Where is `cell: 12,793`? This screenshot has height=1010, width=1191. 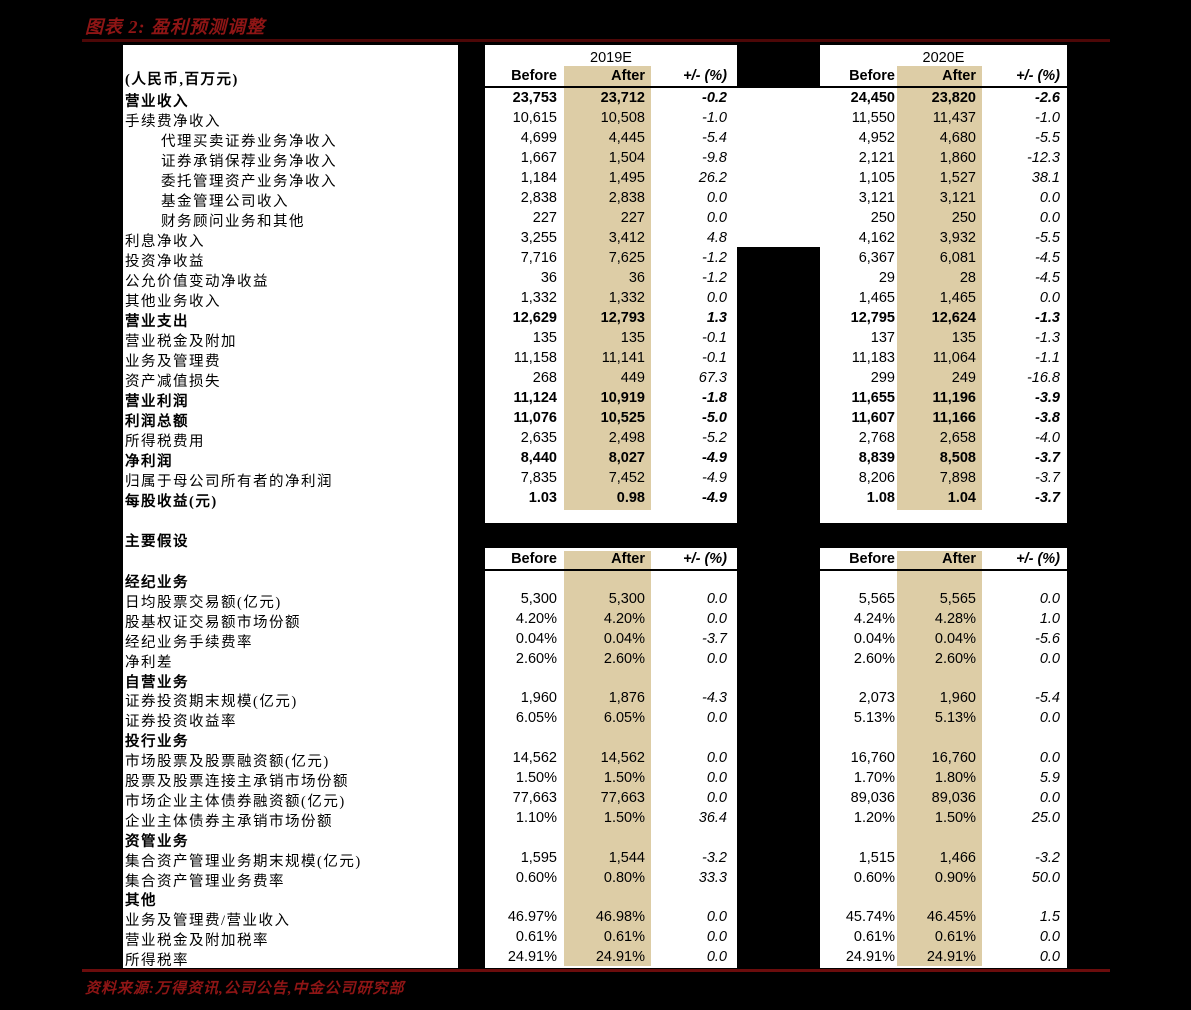
cell: 12,793 is located at coordinates (622, 318).